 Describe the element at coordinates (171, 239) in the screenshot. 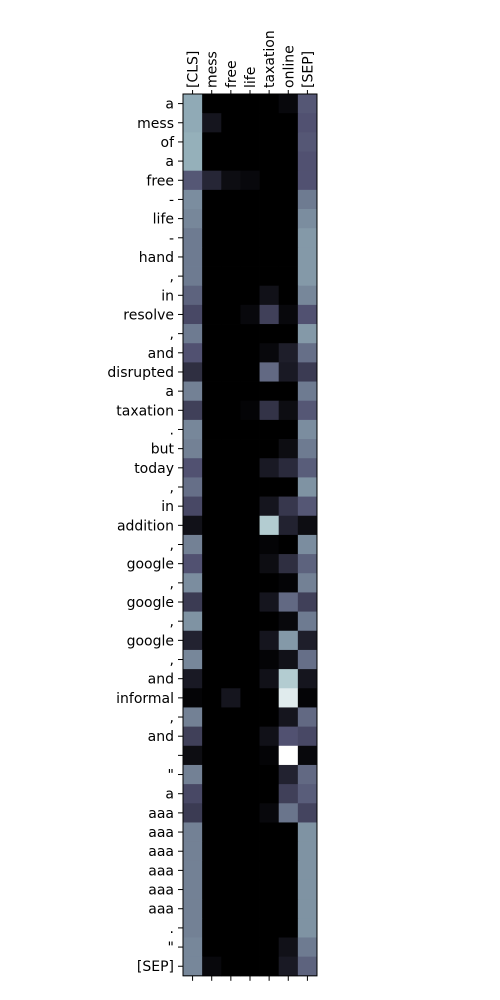

I see `y-tick-label: -` at that location.